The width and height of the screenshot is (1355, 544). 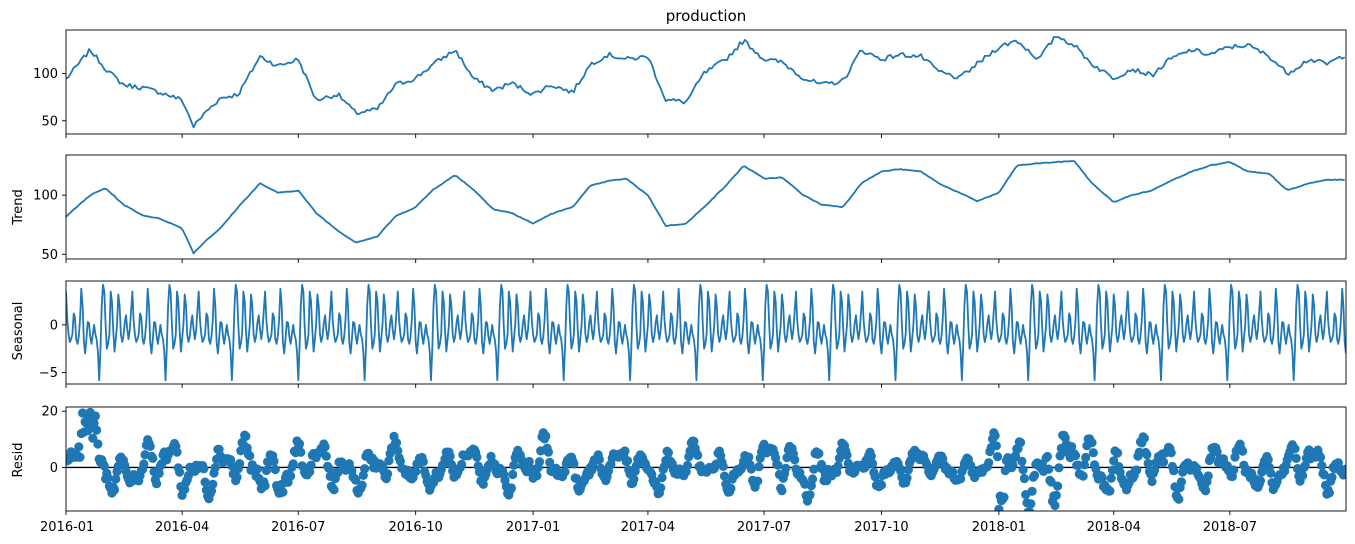 What do you see at coordinates (648, 527) in the screenshot?
I see `xtick-label: 2017-04` at bounding box center [648, 527].